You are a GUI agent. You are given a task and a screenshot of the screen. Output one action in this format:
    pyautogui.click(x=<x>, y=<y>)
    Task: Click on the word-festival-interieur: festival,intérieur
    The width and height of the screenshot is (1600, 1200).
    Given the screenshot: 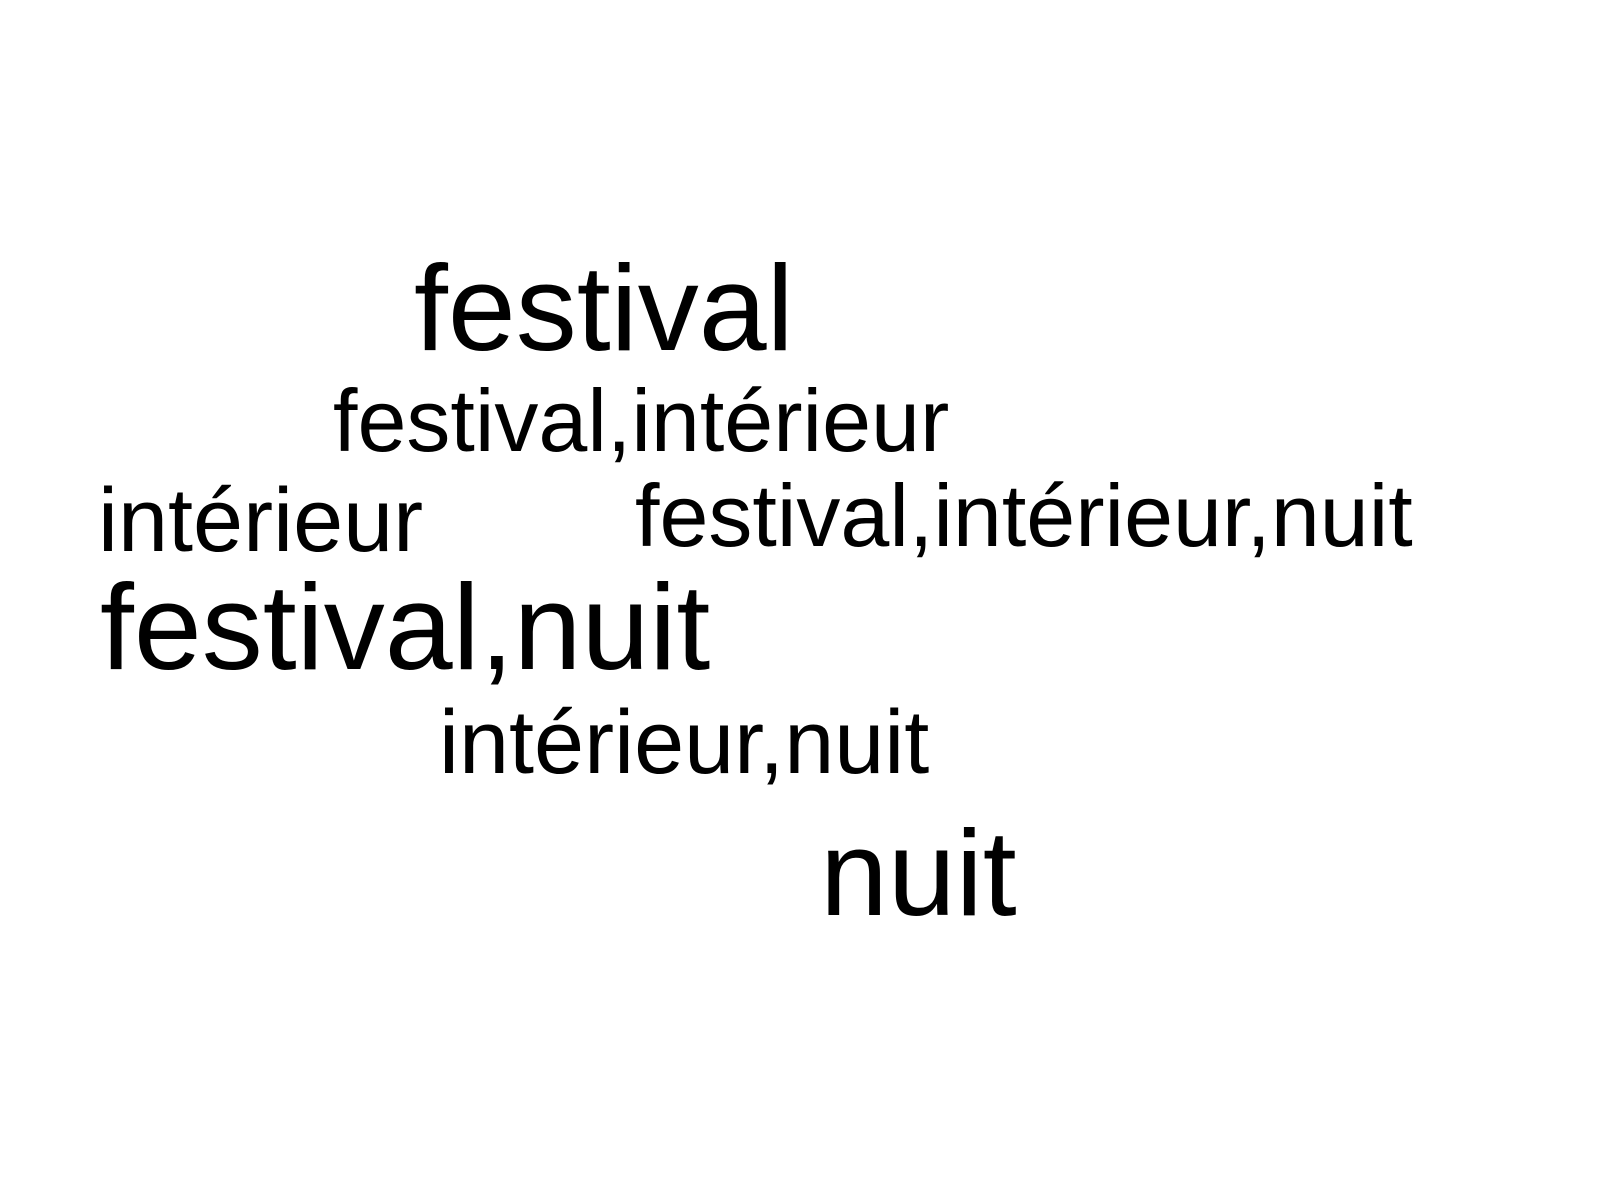 What is the action you would take?
    pyautogui.click(x=641, y=420)
    